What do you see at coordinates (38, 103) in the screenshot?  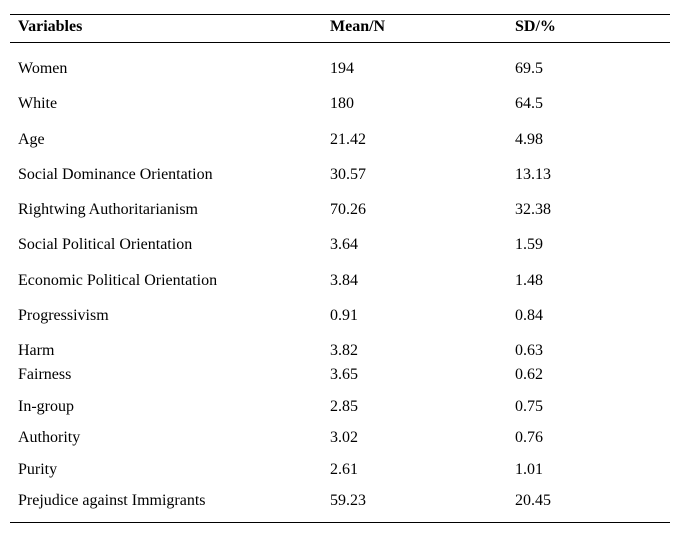 I see `variable-name: White` at bounding box center [38, 103].